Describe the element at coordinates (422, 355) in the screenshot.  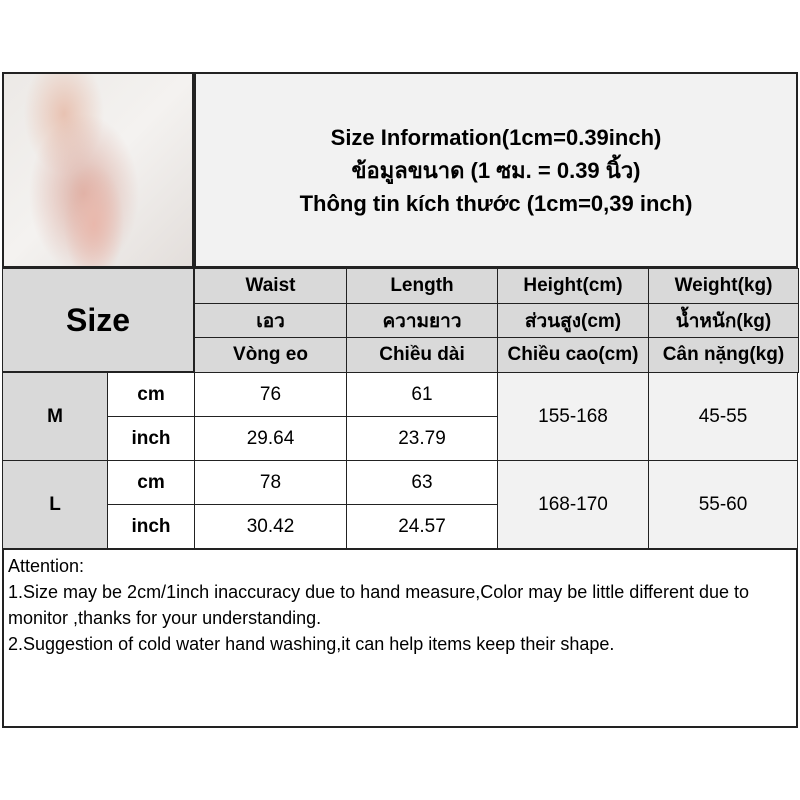
I see `column-header: Chiều dài` at that location.